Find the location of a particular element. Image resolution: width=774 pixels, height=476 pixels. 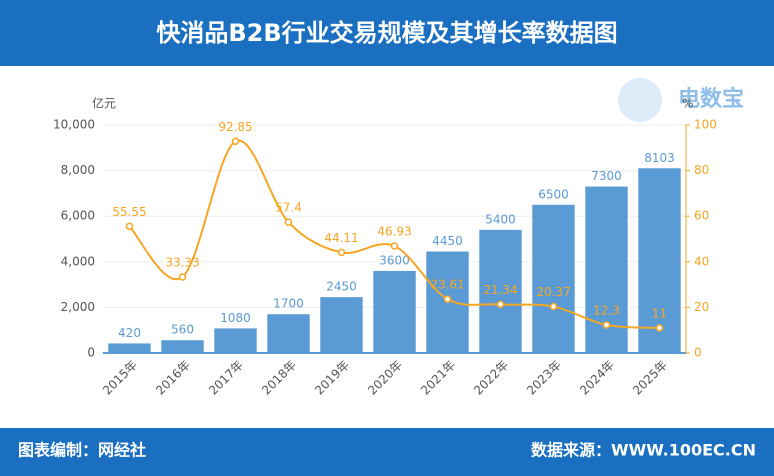

bar-label: 2450 is located at coordinates (341, 287).